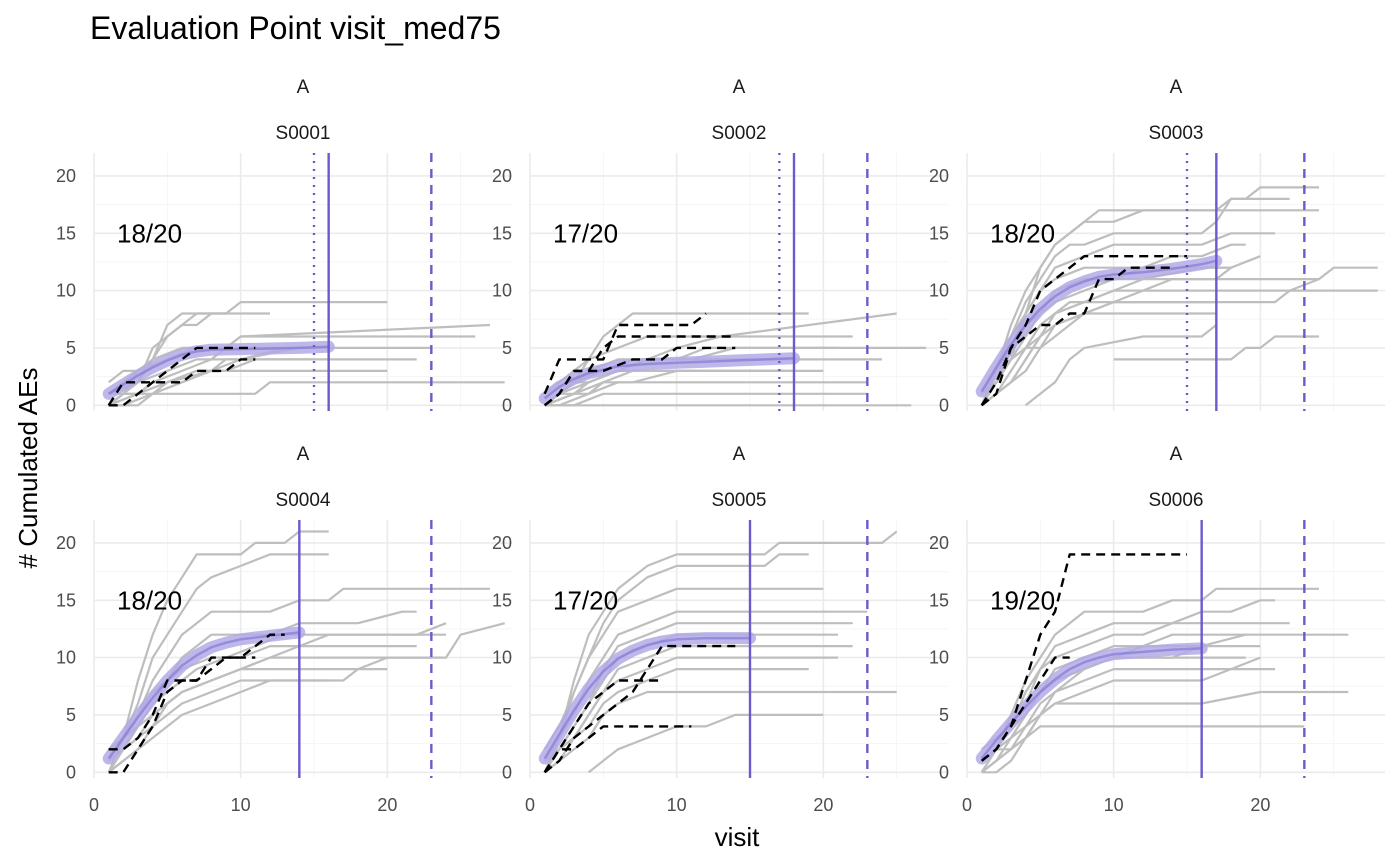 This screenshot has width=1400, height=866. What do you see at coordinates (739, 500) in the screenshot?
I see `facet-strip-site: S0005` at bounding box center [739, 500].